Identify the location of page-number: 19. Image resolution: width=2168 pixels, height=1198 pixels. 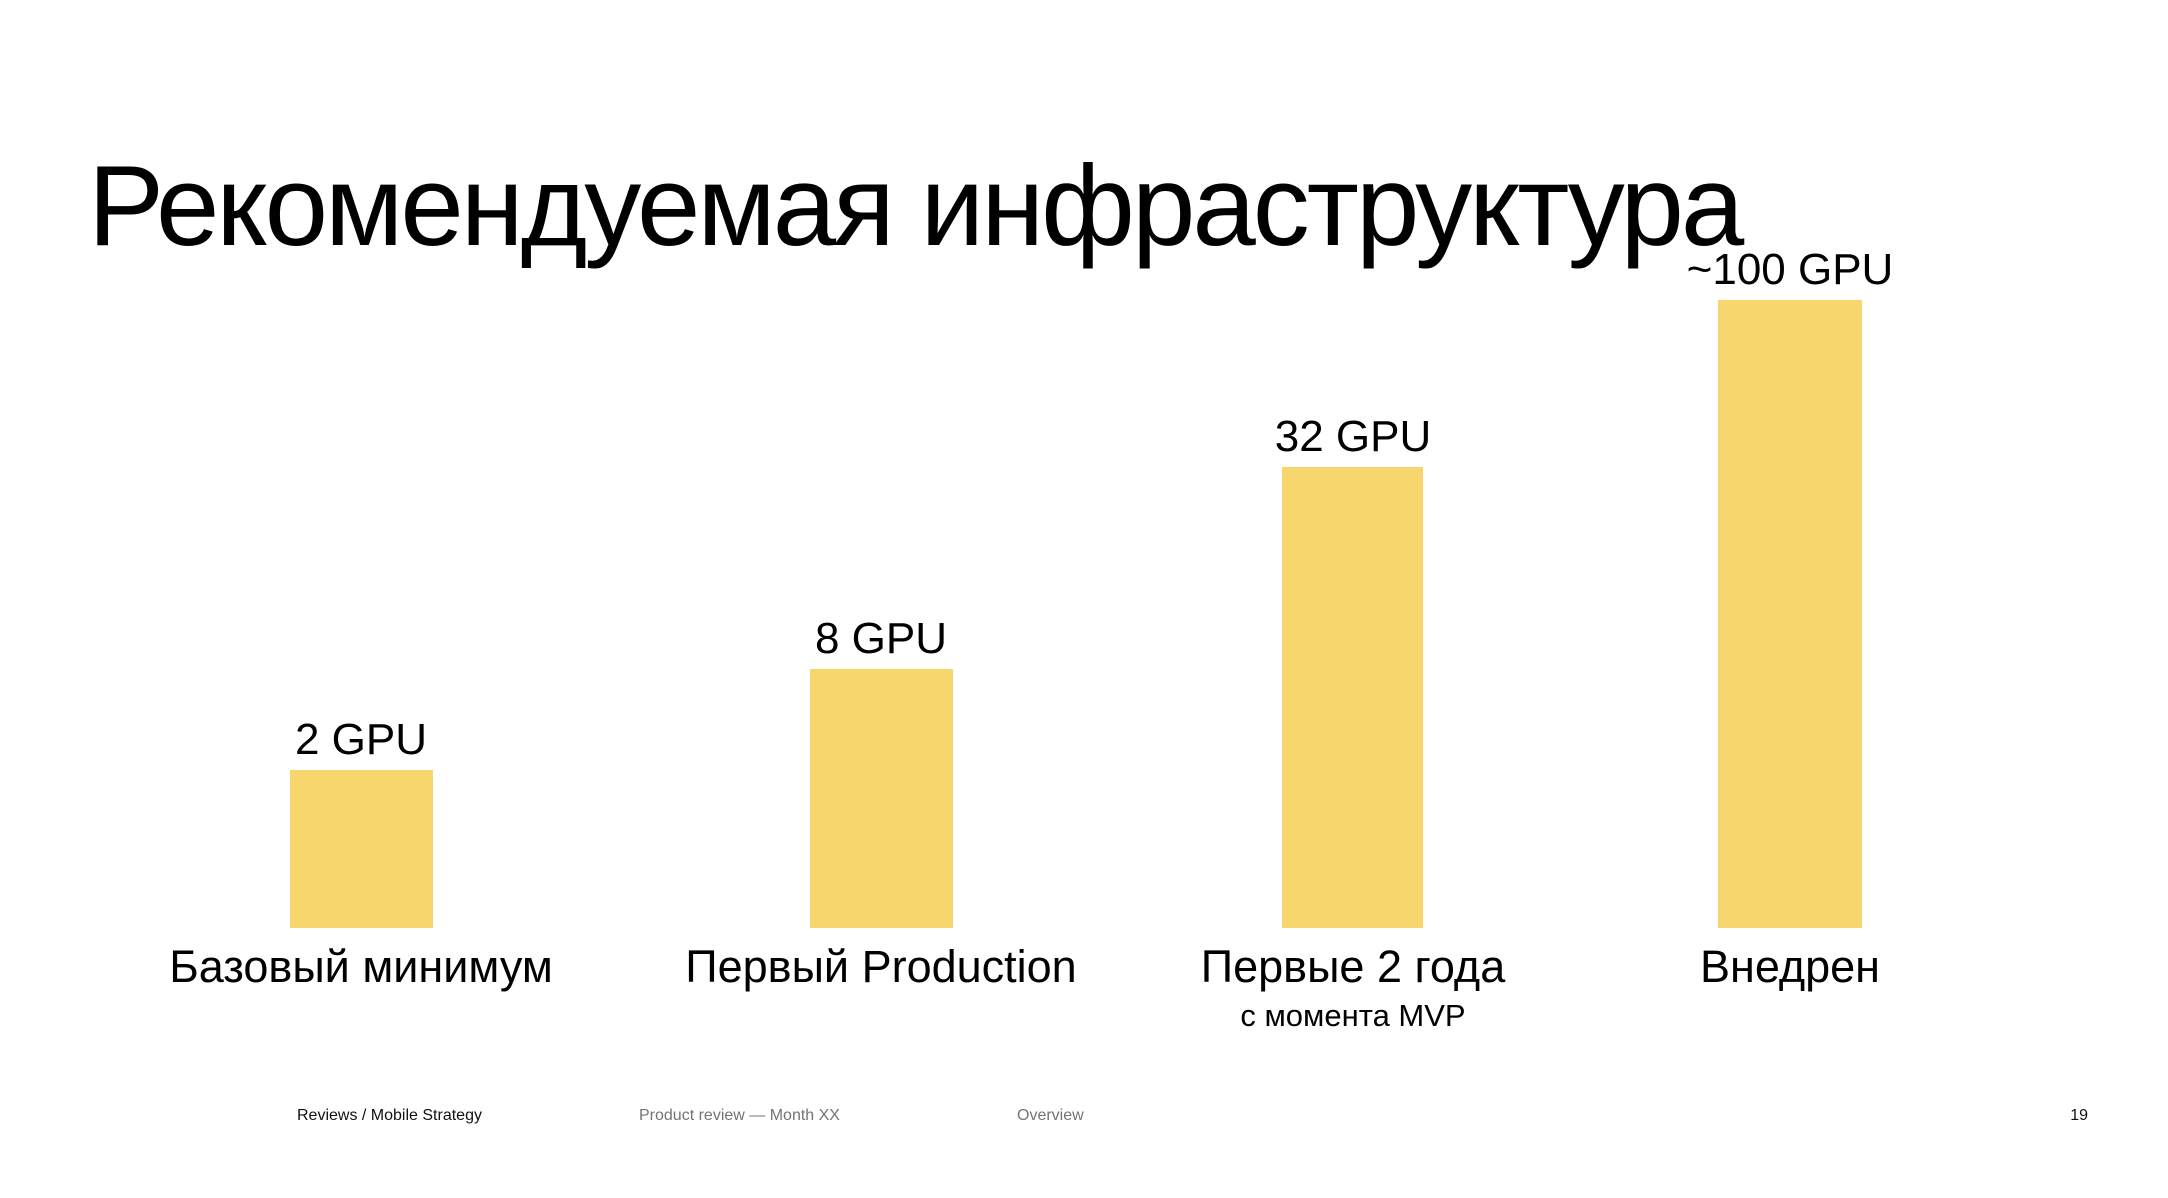
(2079, 1115).